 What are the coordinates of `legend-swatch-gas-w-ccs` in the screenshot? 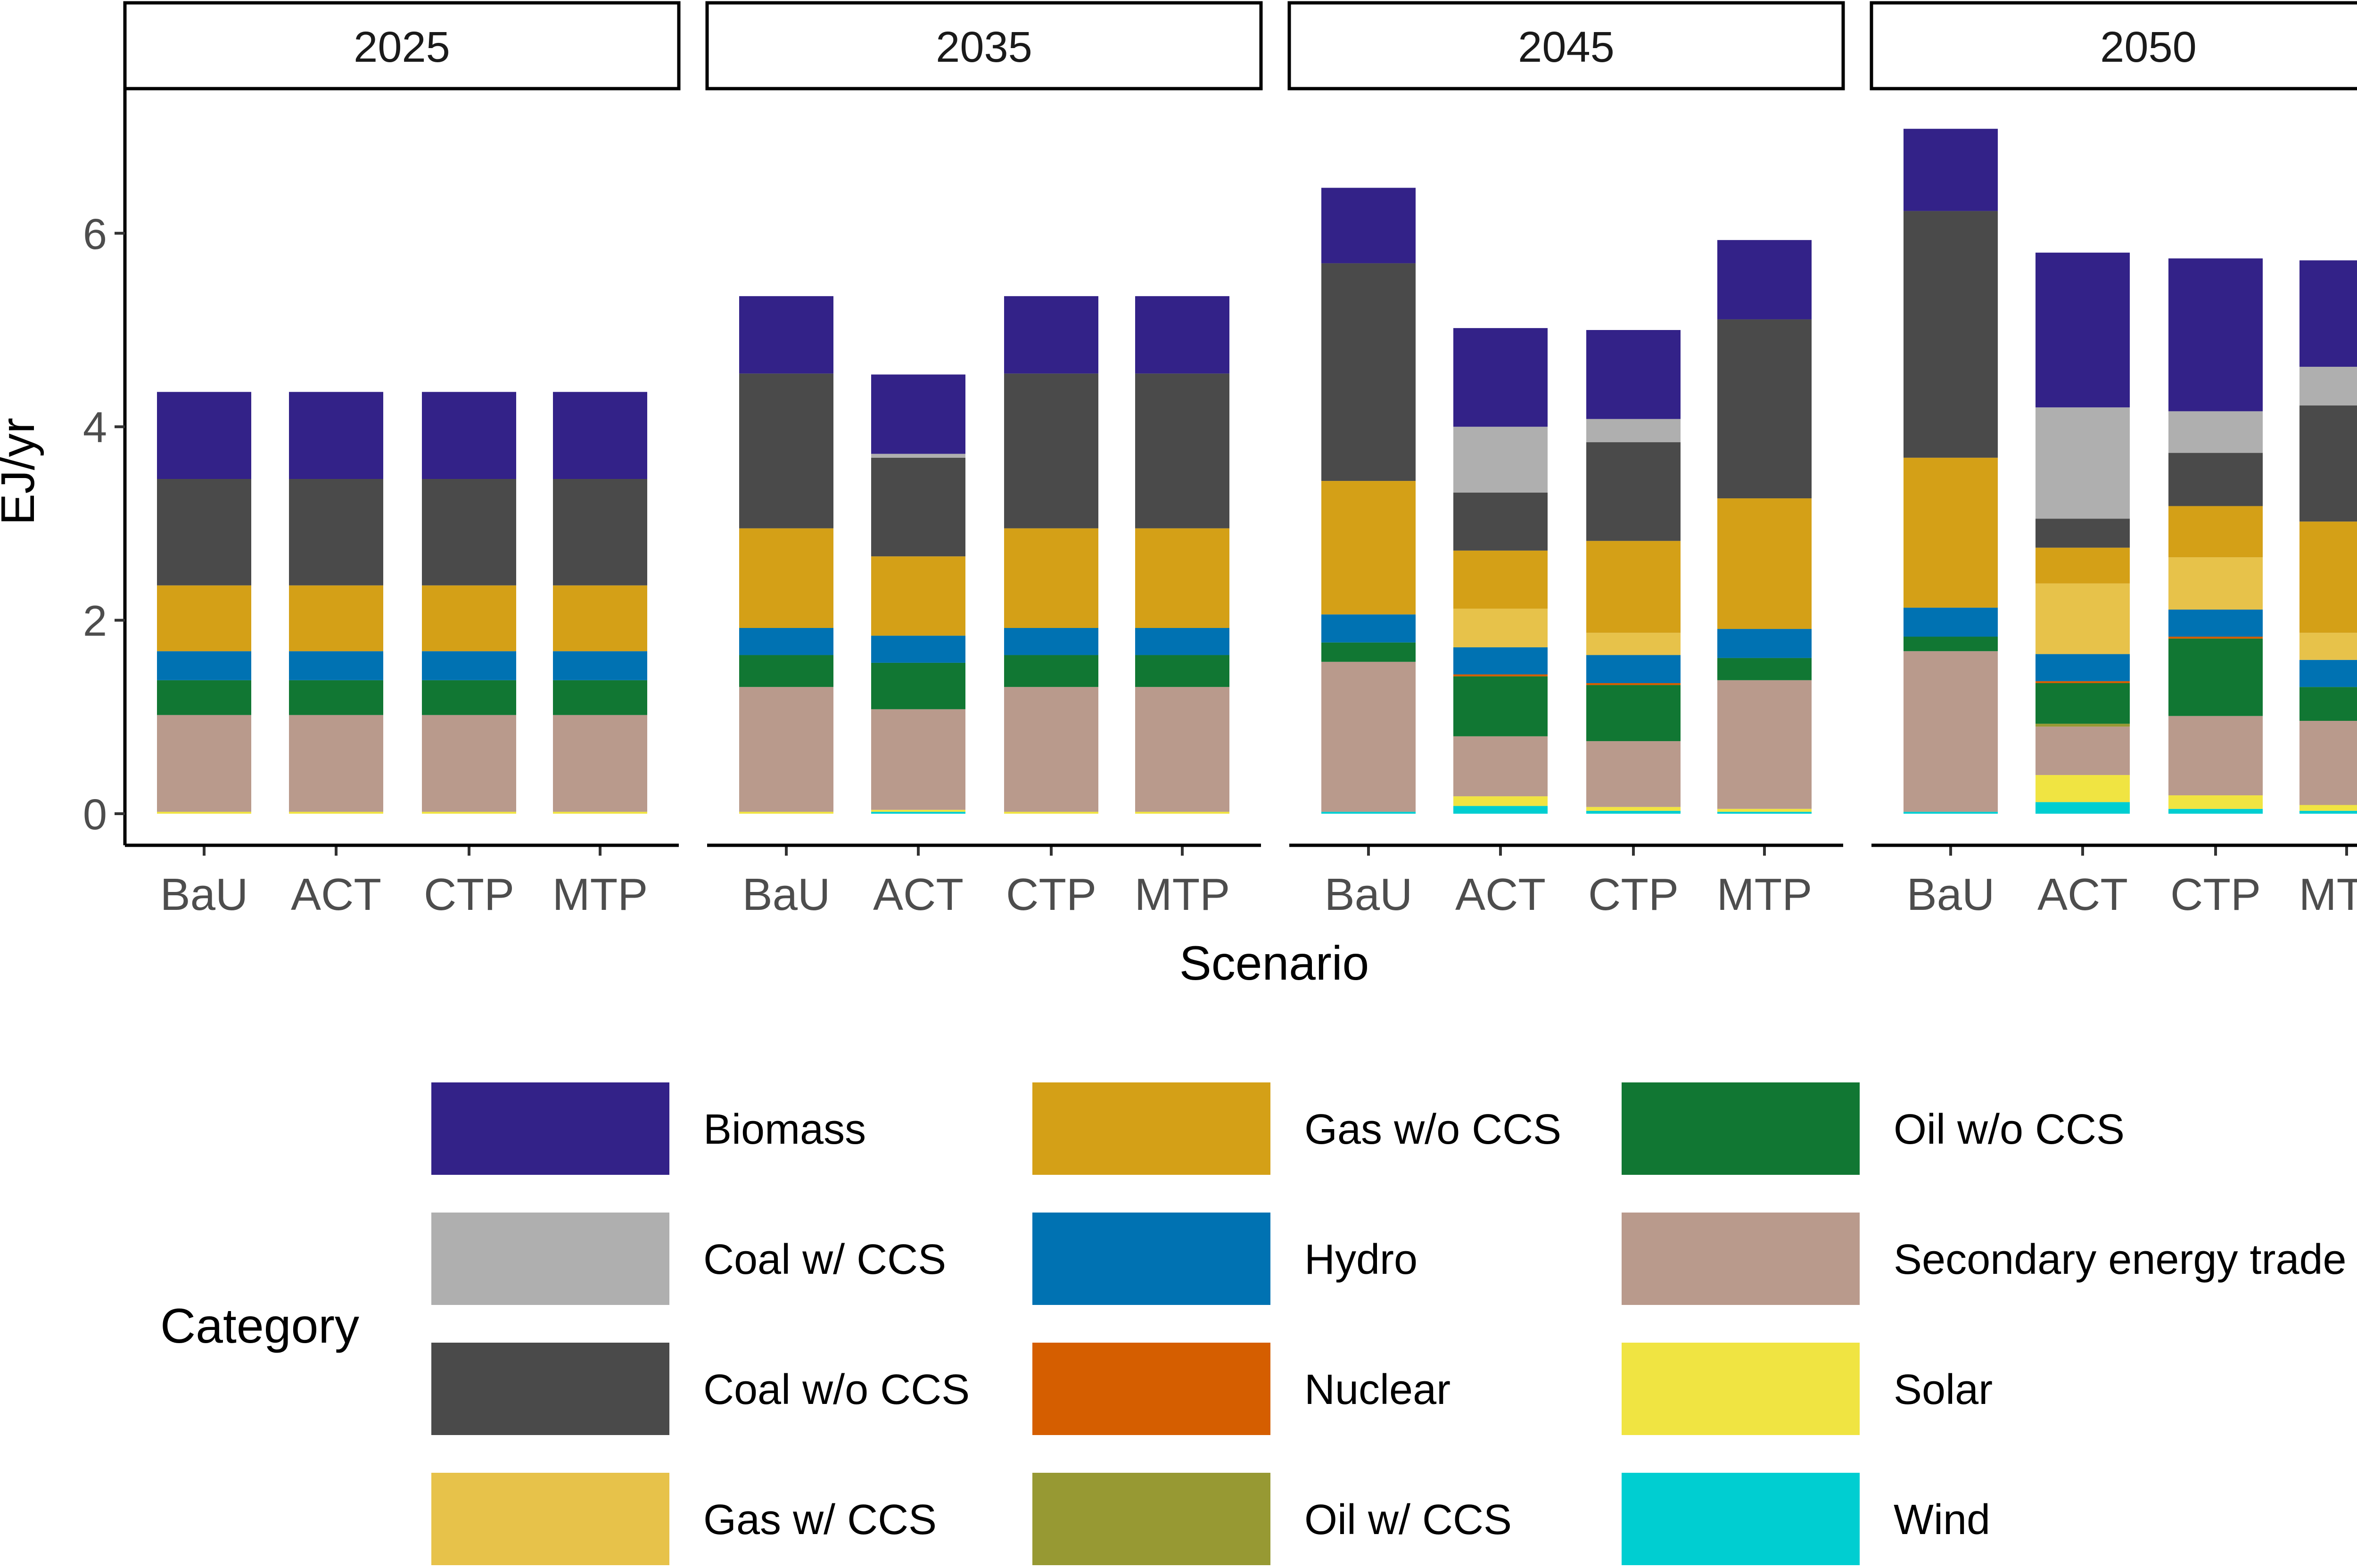 It's located at (550, 1519).